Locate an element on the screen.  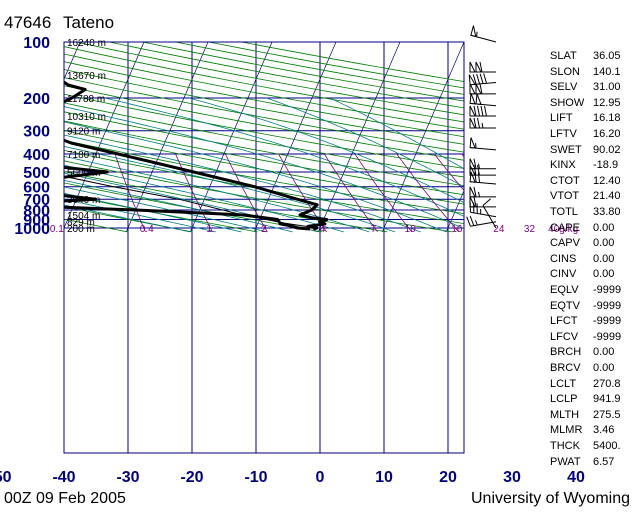
stat-value-eqtv: -9999 is located at coordinates (607, 305).